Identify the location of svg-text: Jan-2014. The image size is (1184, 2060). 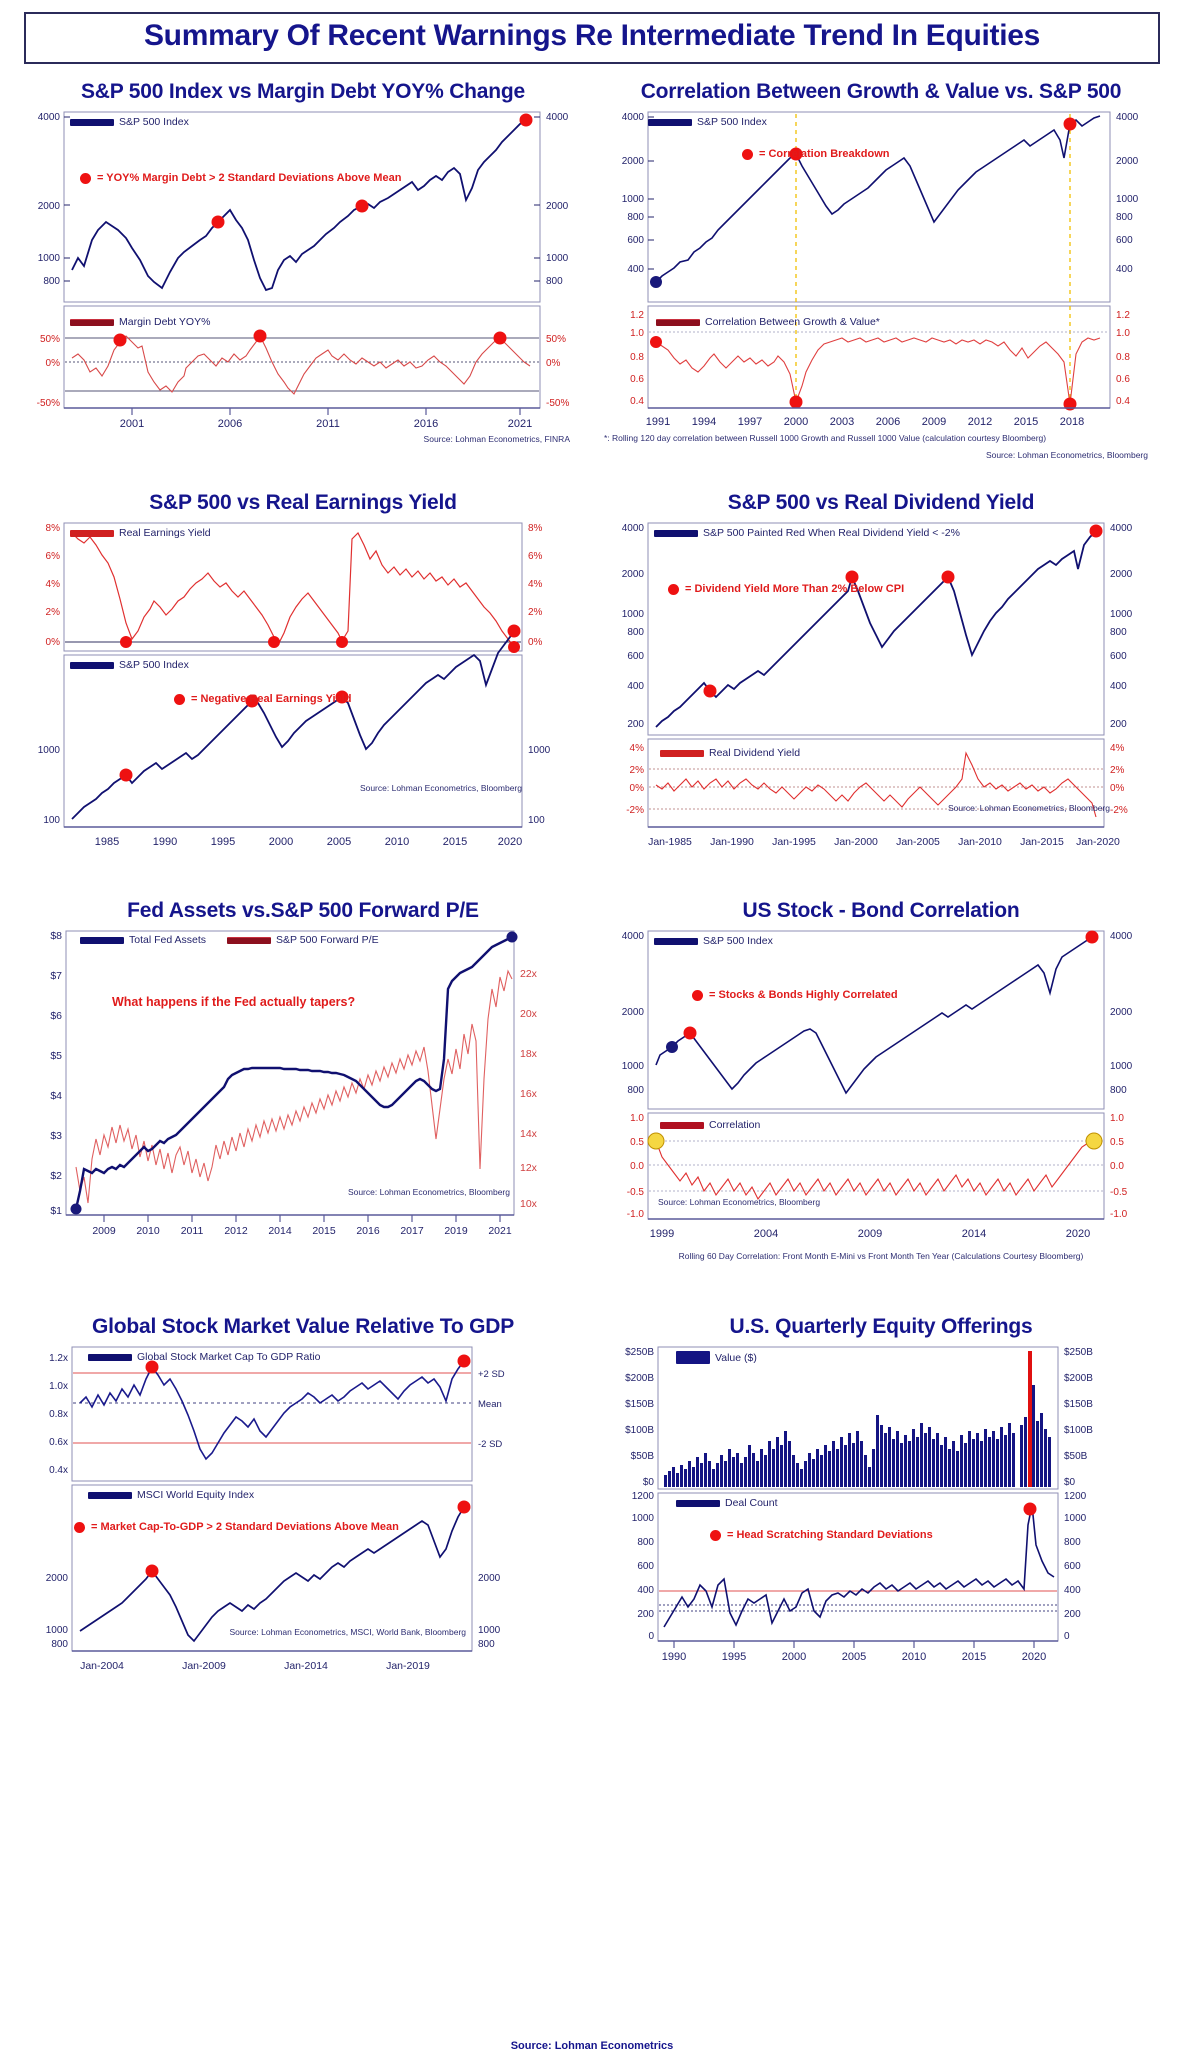
(306, 1666).